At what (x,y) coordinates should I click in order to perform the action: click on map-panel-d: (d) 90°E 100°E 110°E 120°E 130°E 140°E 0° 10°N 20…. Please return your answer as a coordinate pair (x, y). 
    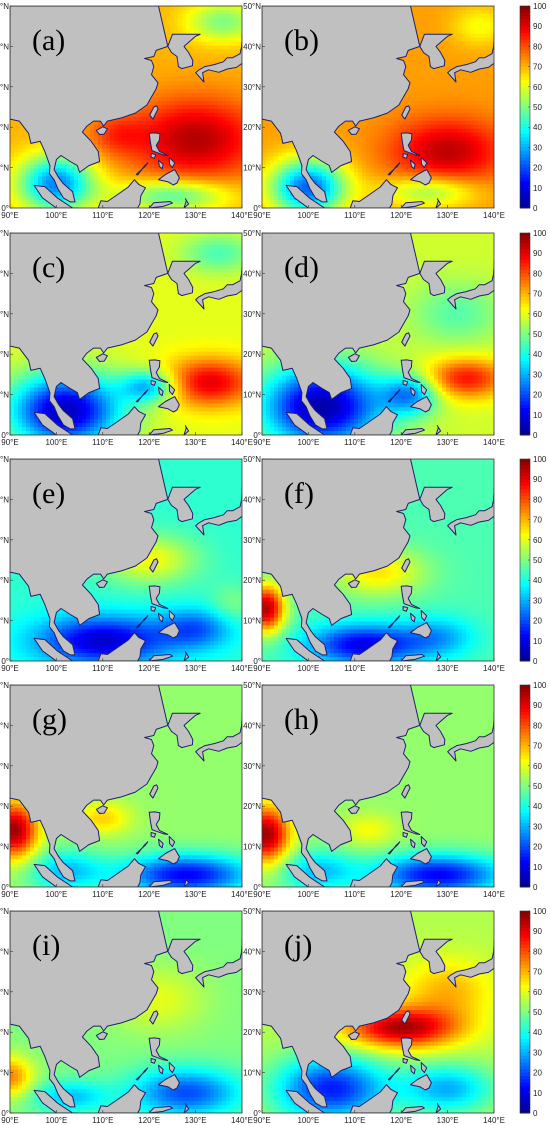
    Looking at the image, I should click on (374, 338).